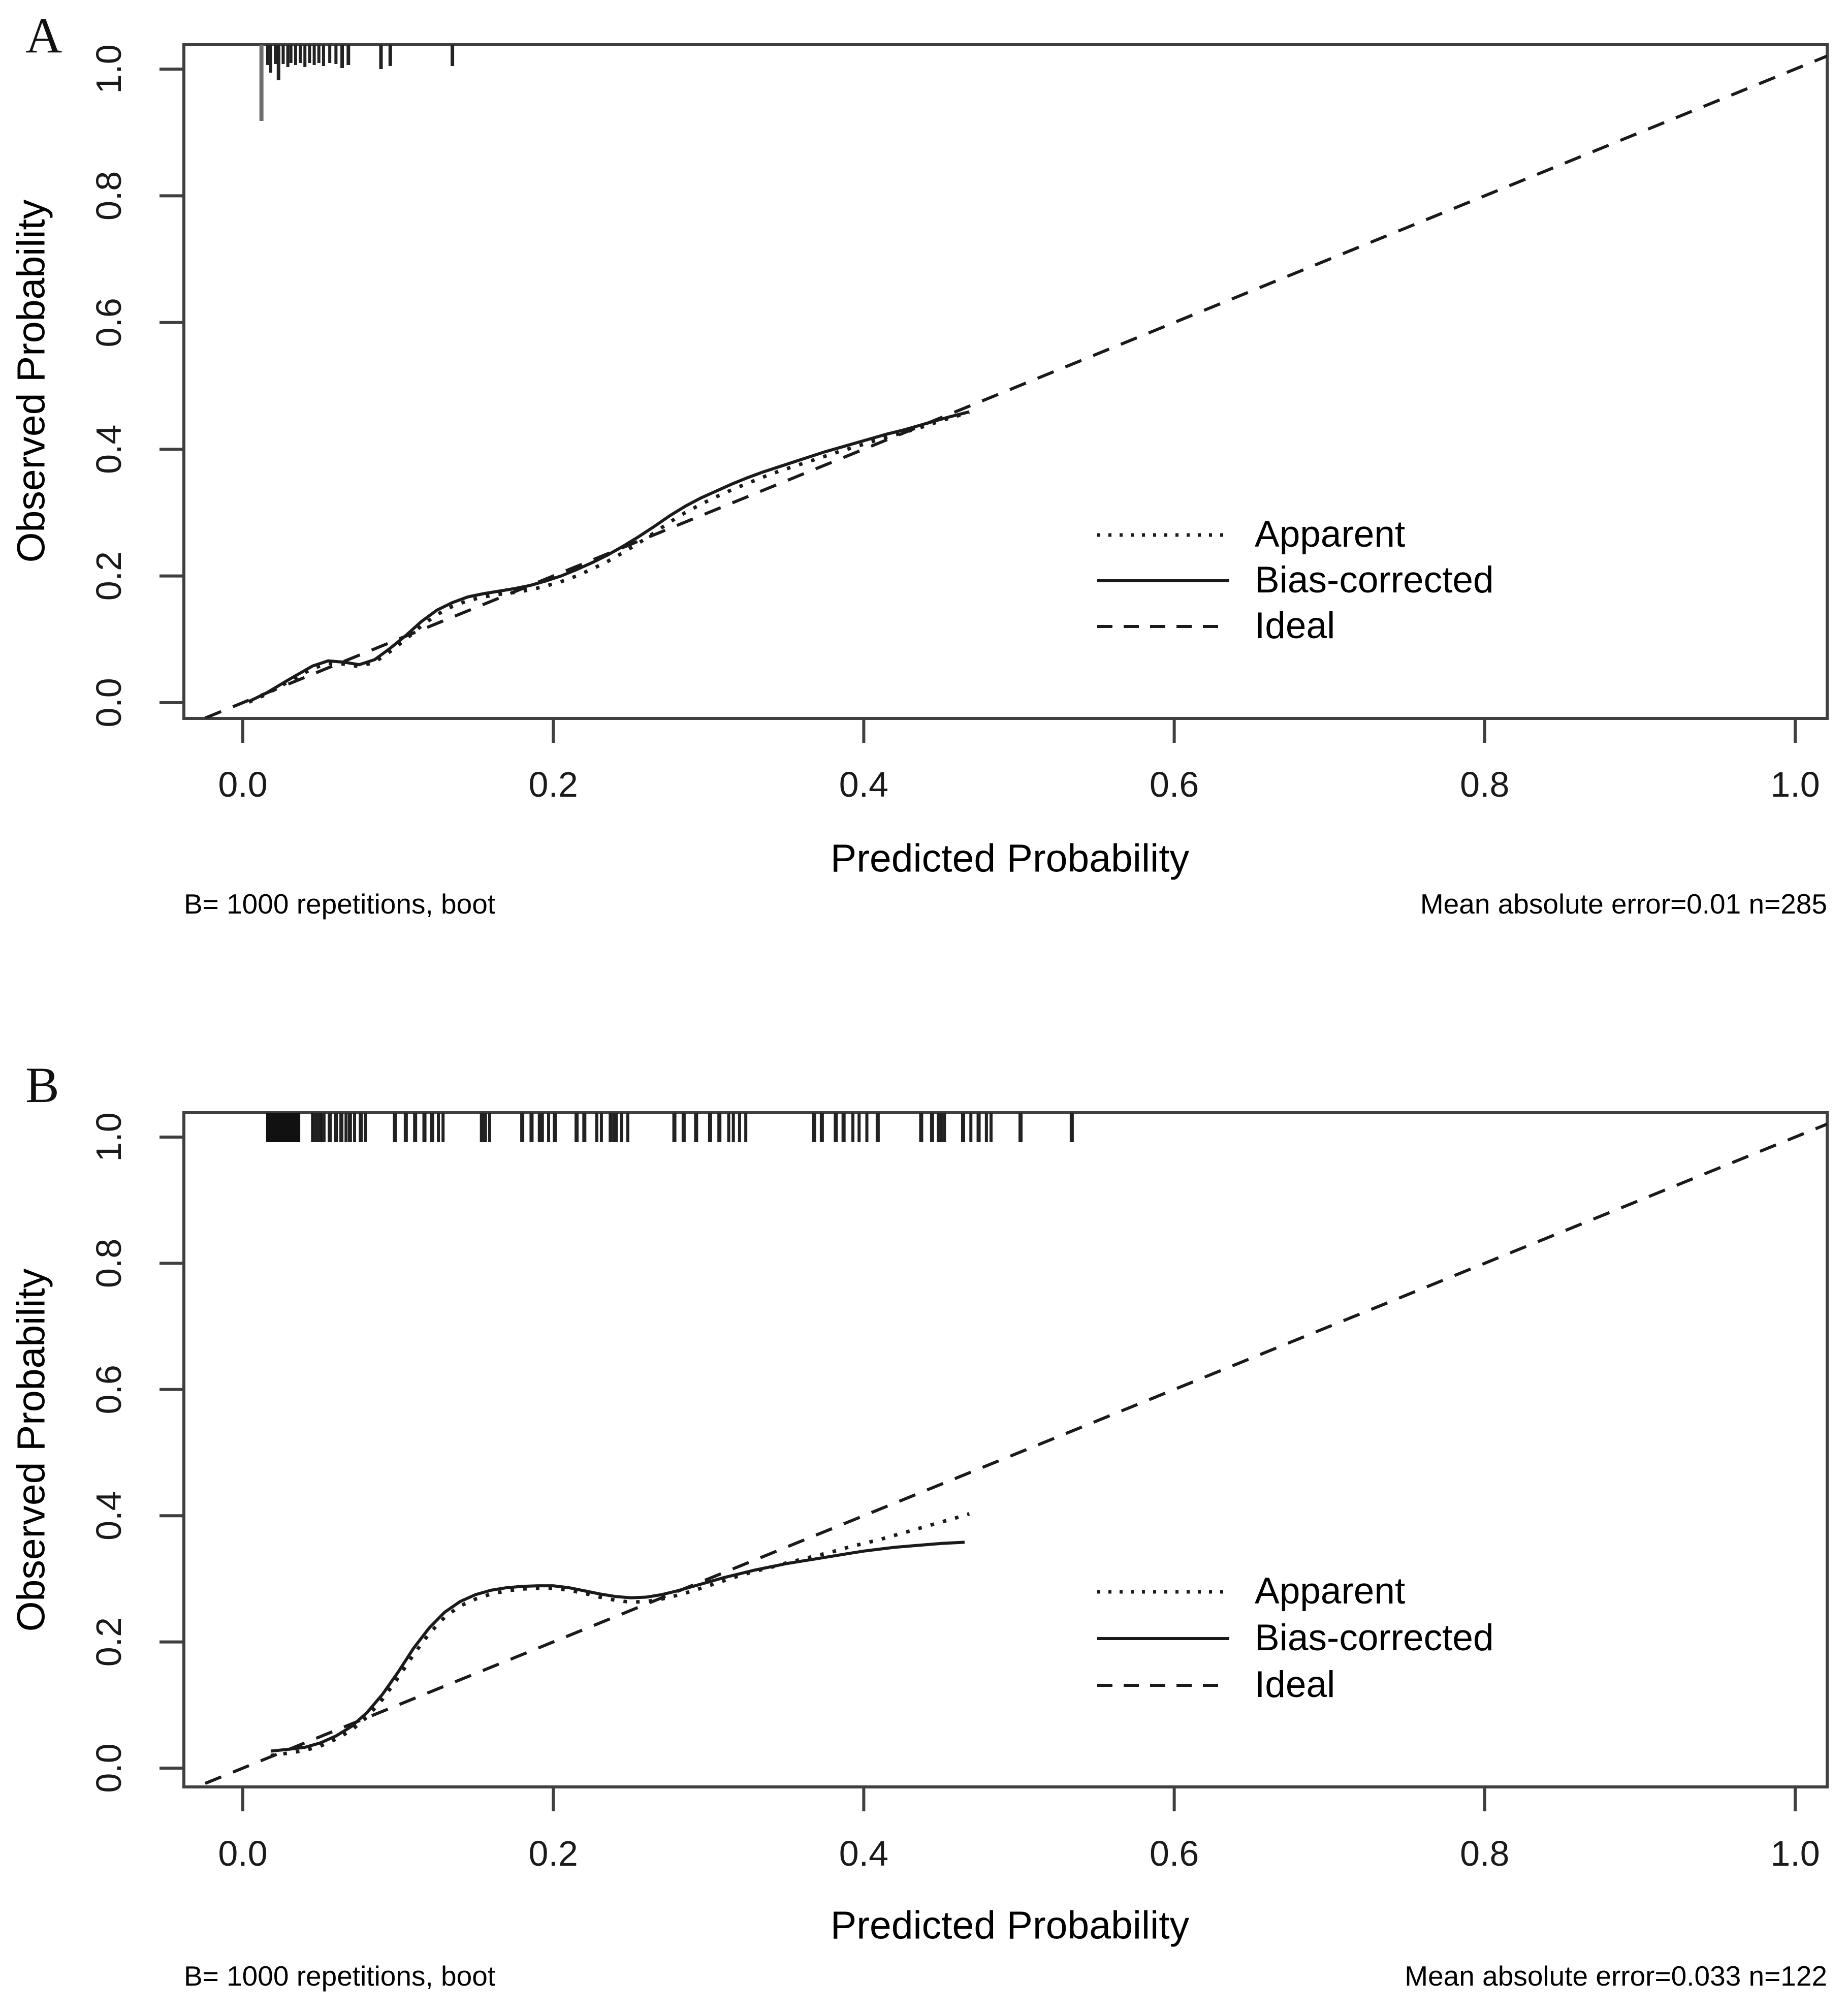 Image resolution: width=1848 pixels, height=2011 pixels. Describe the element at coordinates (109, 322) in the screenshot. I see `panel-a-y-tick-label: 0.6` at that location.